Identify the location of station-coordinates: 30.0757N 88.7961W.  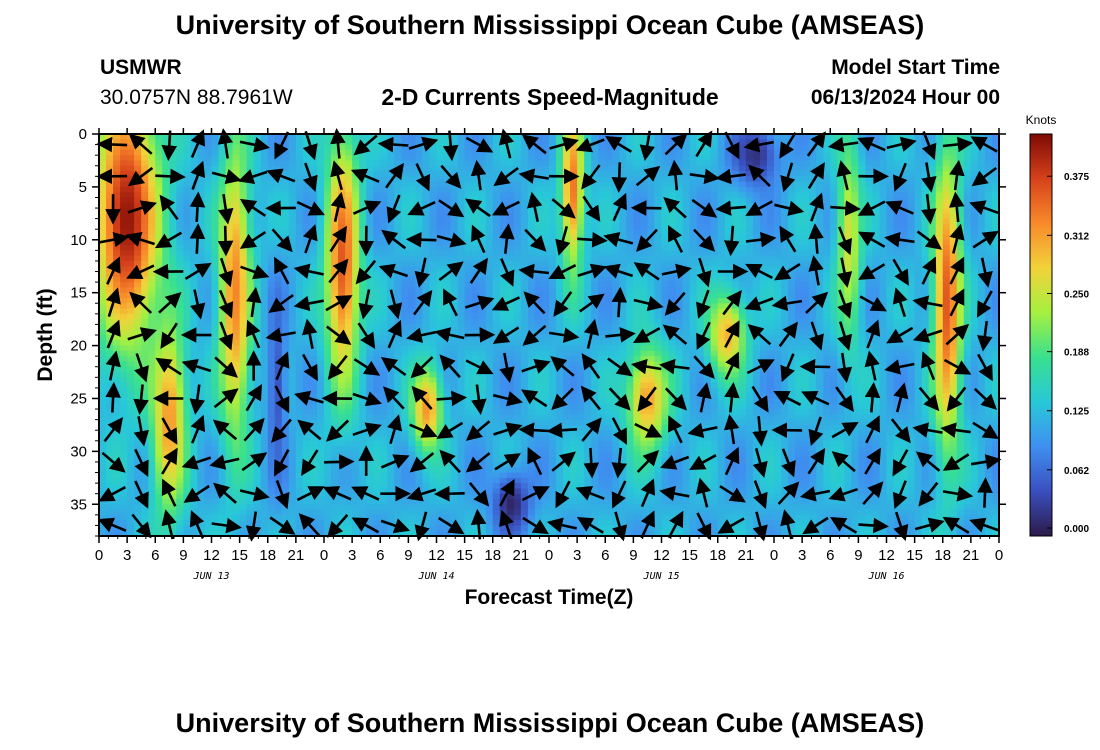
(196, 97).